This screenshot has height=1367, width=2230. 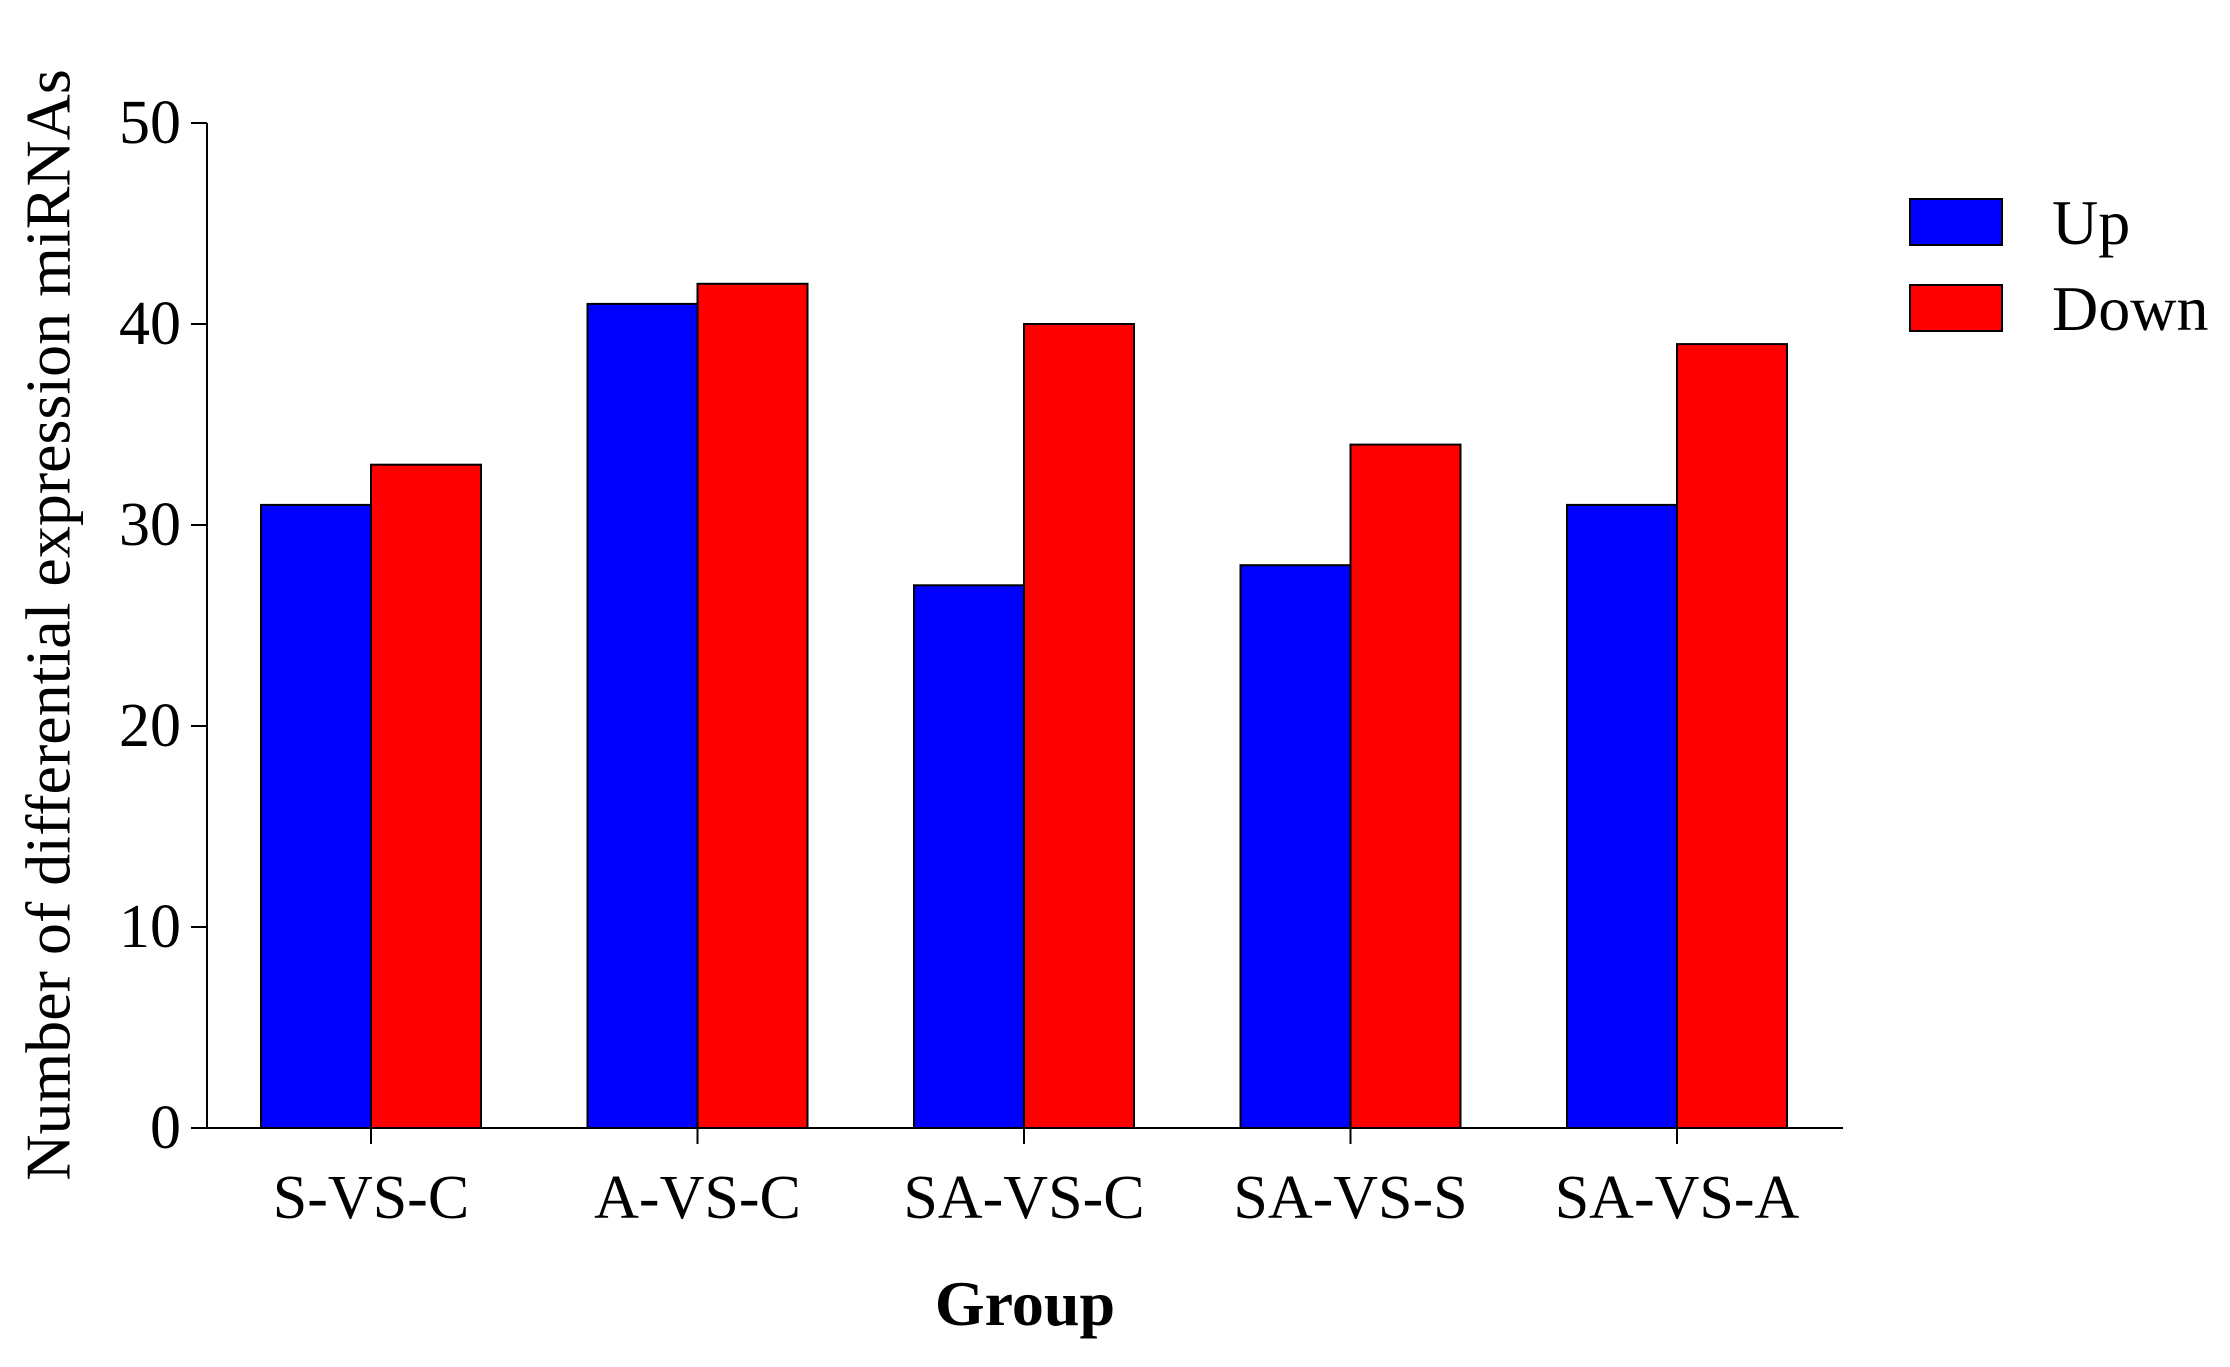 What do you see at coordinates (150, 324) in the screenshot?
I see `y-tick-label-40: 40` at bounding box center [150, 324].